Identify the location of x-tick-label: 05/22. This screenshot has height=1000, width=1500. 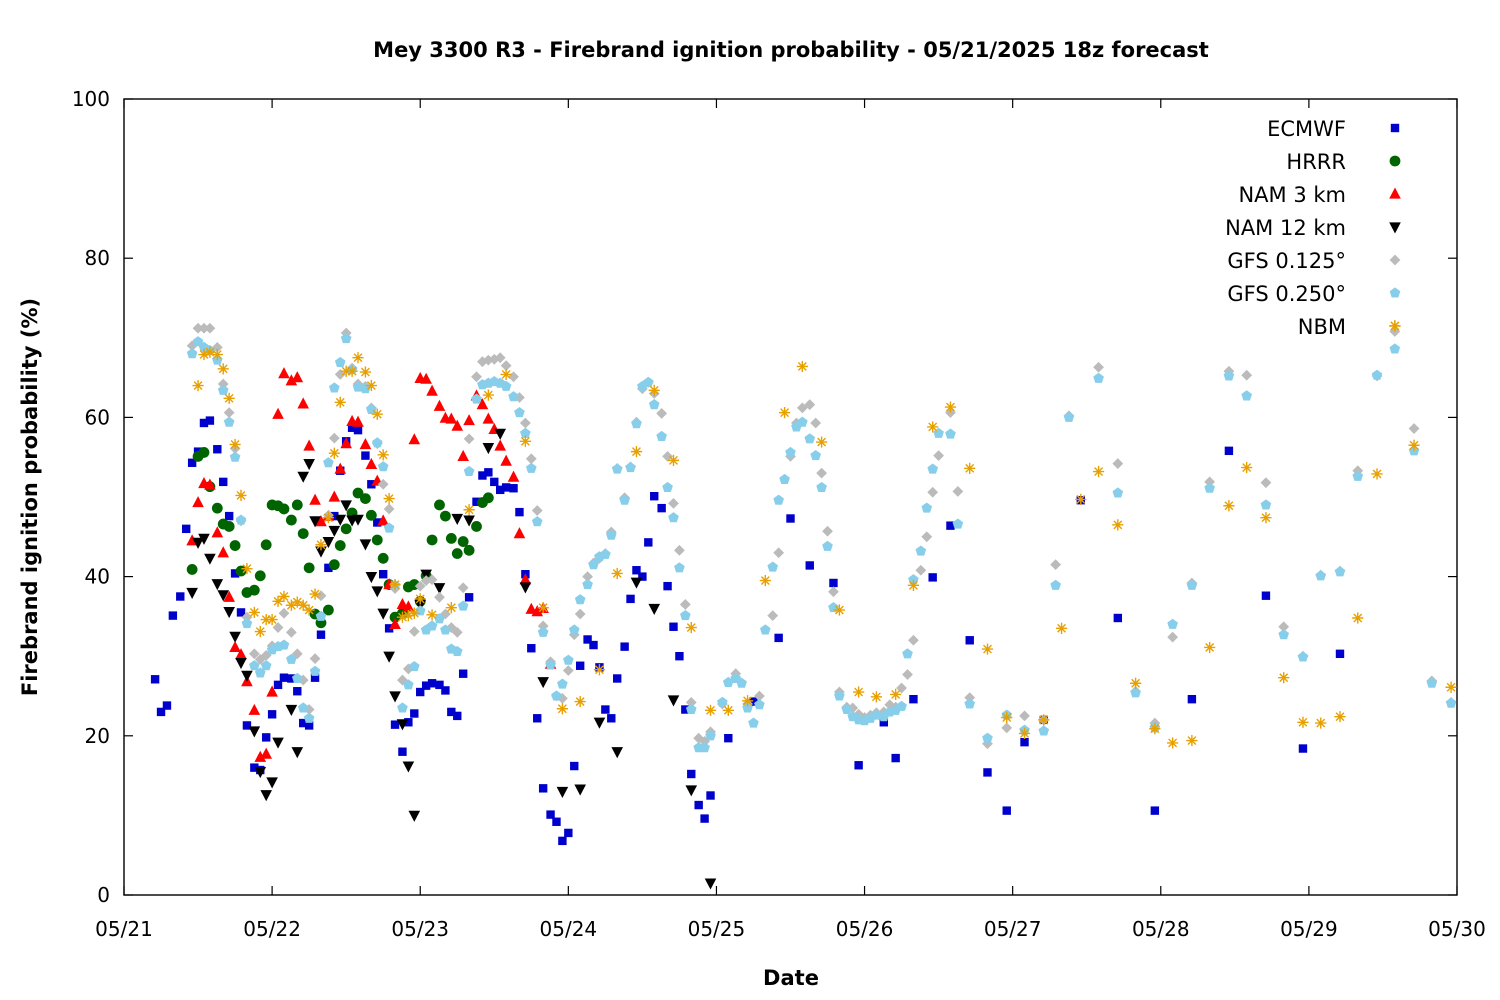
(272, 929).